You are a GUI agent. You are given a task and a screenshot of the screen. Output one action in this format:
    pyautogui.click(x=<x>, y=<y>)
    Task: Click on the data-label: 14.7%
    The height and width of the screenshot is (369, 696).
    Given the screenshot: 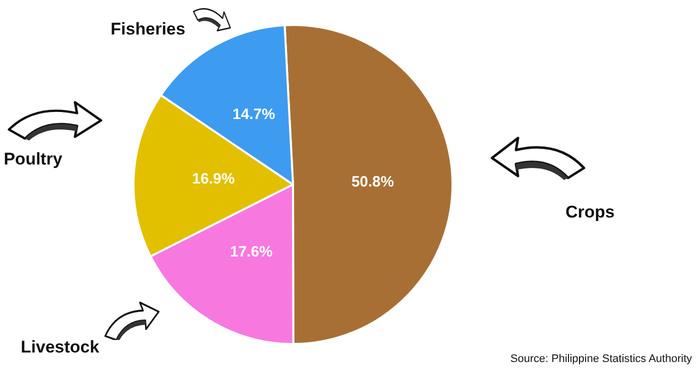 What is the action you would take?
    pyautogui.click(x=254, y=115)
    